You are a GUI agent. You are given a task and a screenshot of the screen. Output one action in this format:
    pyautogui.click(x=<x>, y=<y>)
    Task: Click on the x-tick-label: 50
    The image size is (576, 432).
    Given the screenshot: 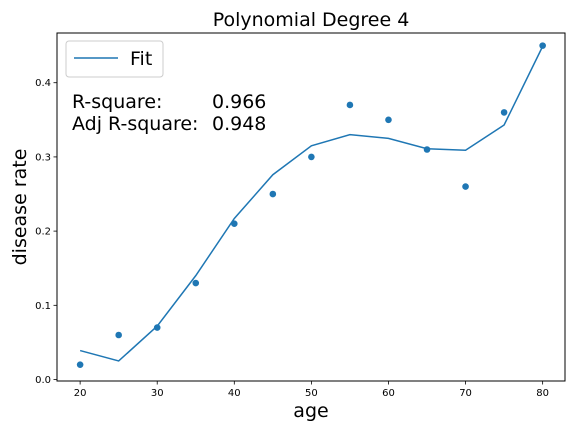 What is the action you would take?
    pyautogui.click(x=311, y=393)
    